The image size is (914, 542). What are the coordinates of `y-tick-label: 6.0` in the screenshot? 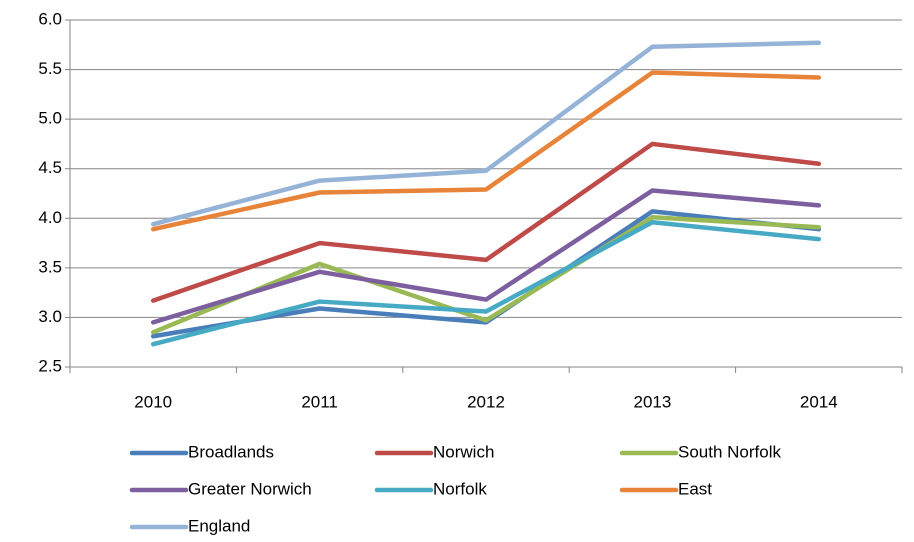 It's located at (50, 18).